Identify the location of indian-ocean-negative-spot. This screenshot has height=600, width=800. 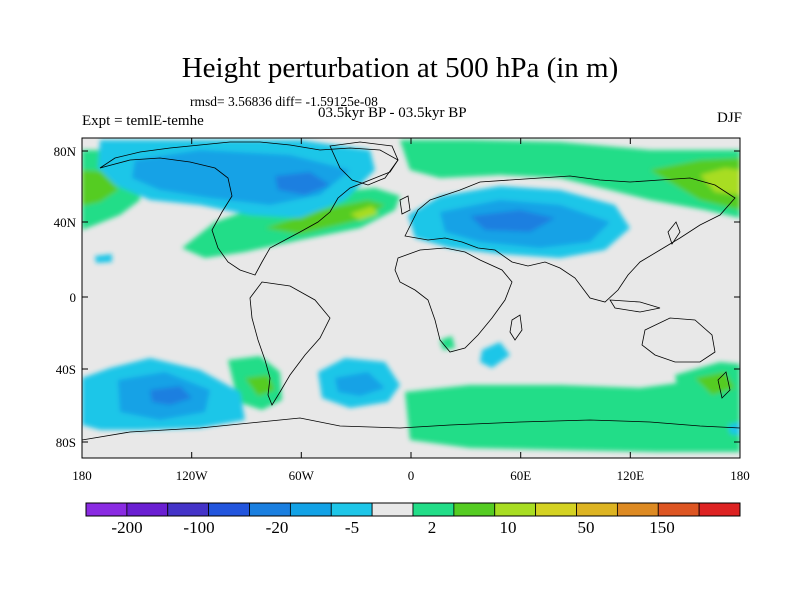
(495, 355).